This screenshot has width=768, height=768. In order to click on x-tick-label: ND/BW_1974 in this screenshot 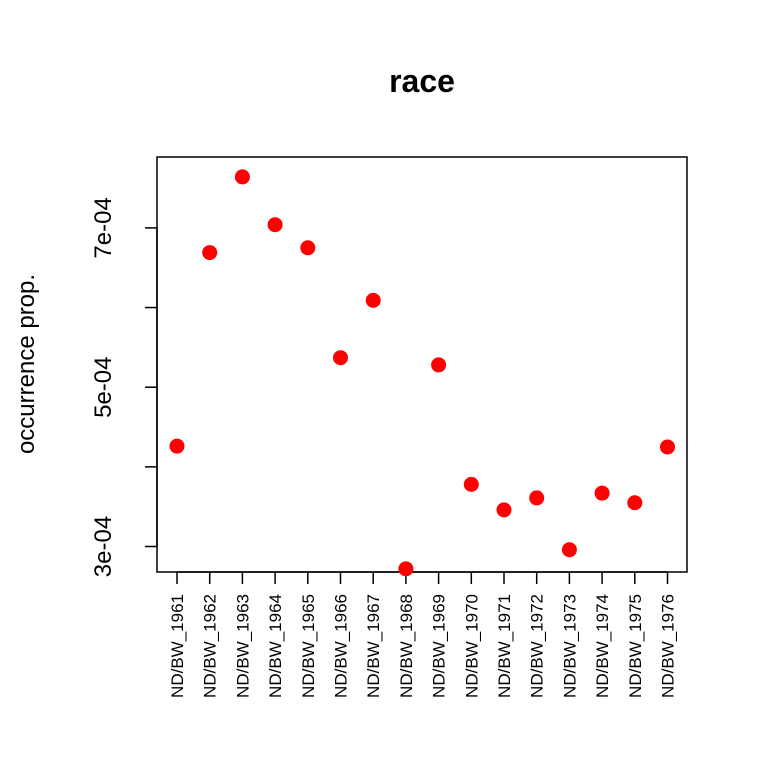, I will do `click(602, 646)`.